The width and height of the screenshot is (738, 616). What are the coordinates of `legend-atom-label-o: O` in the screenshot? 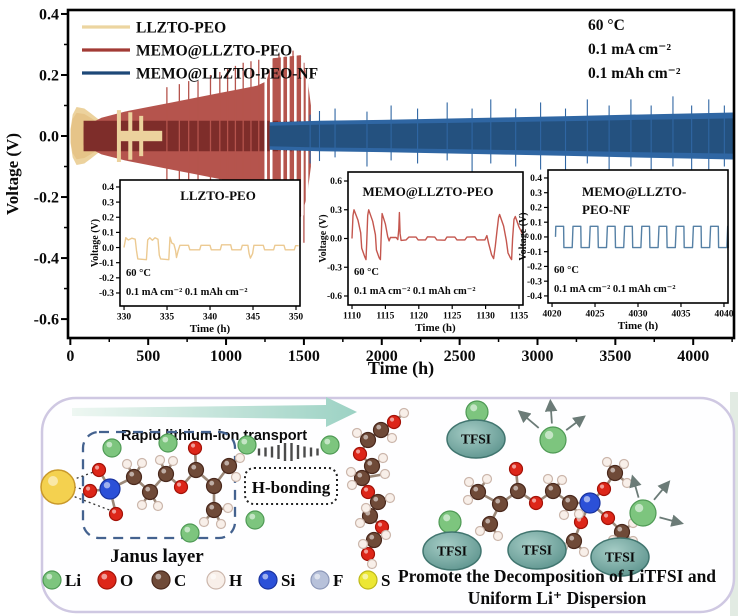 It's located at (126, 580).